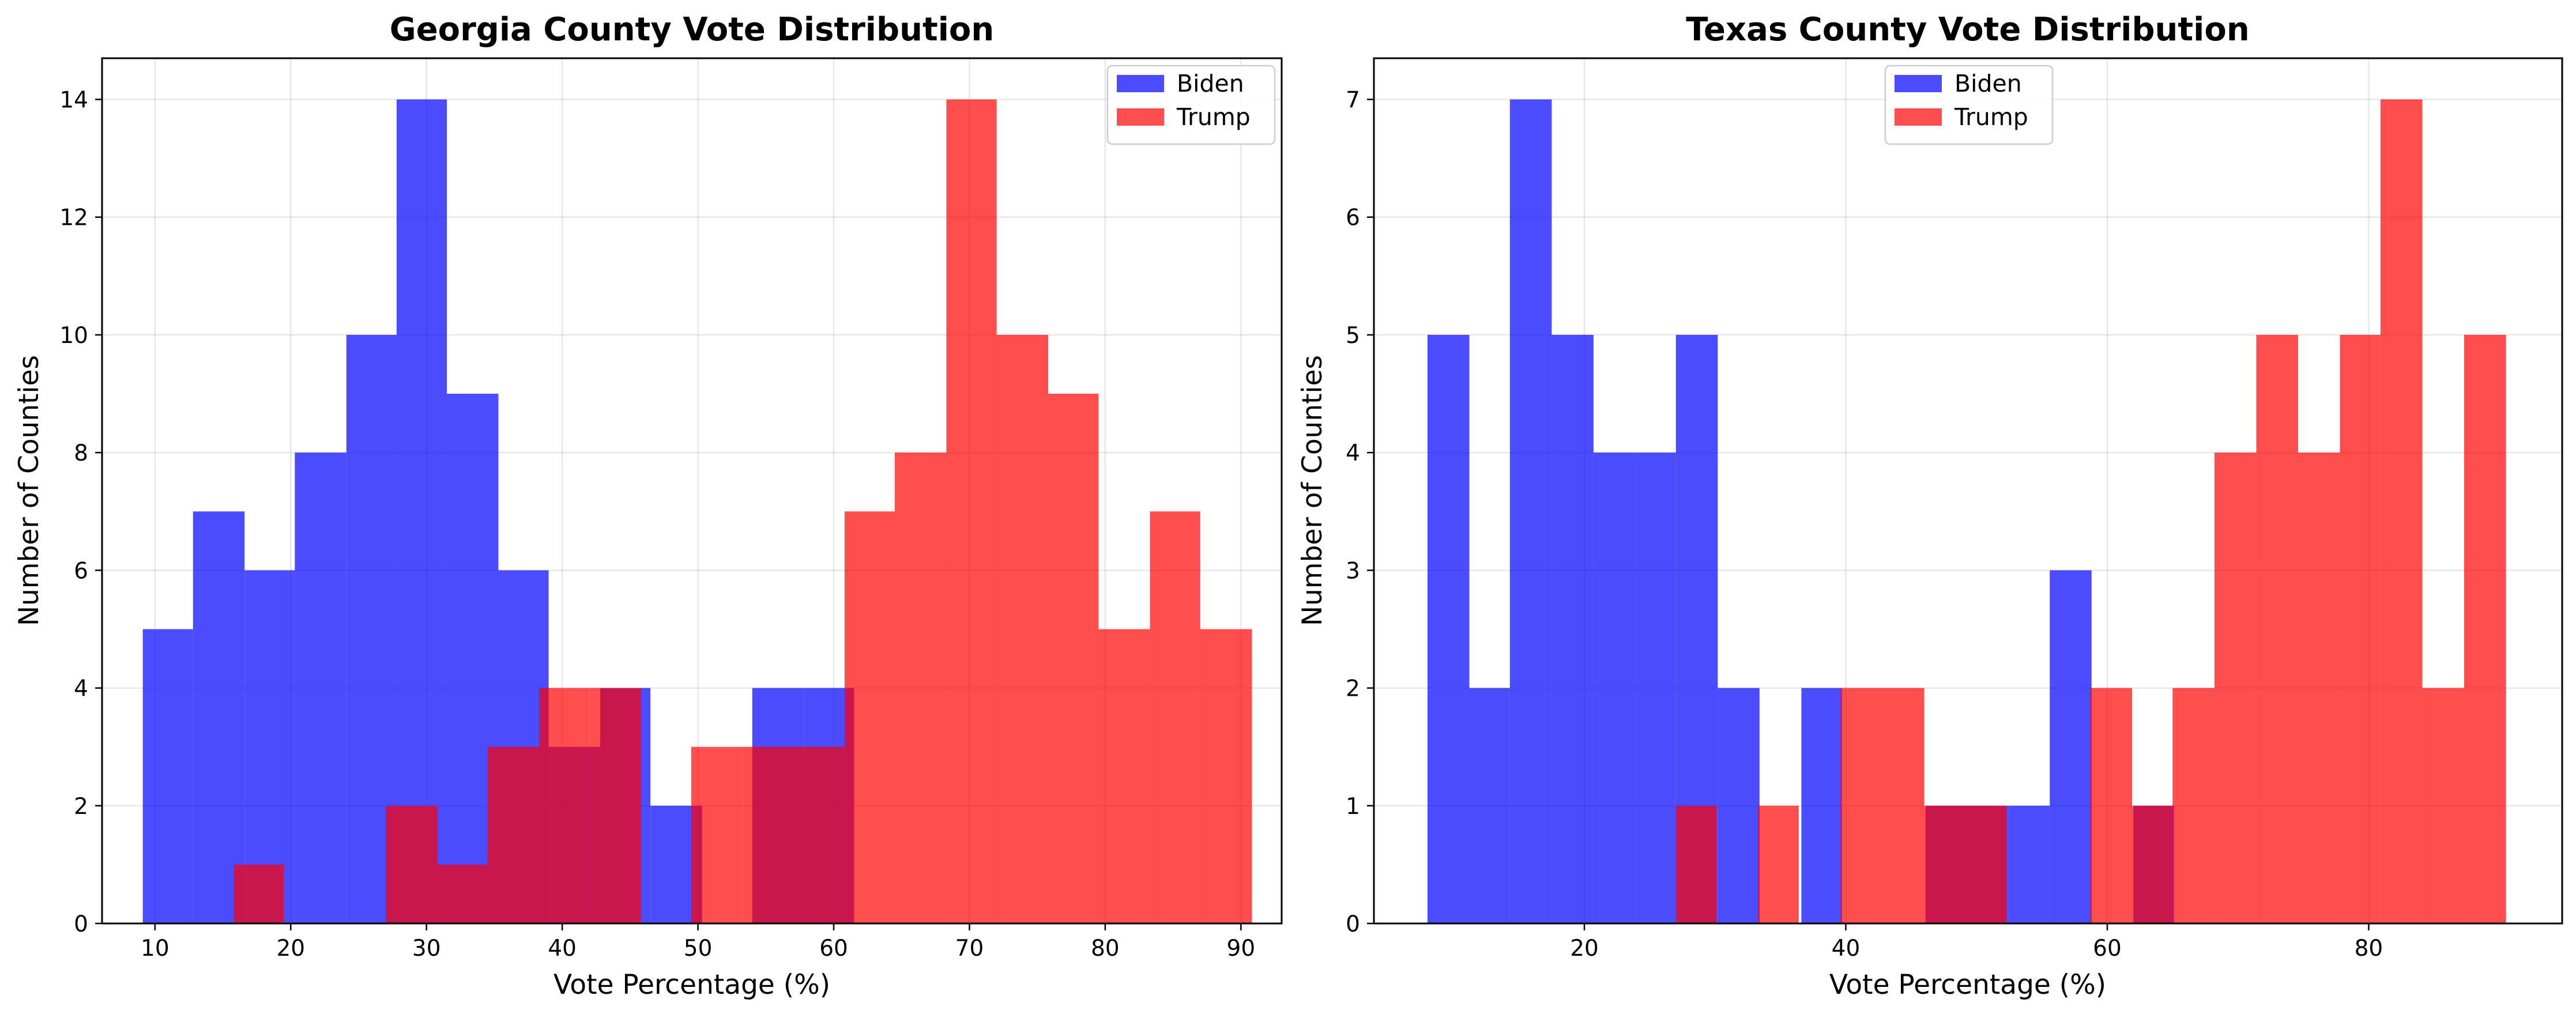  What do you see at coordinates (73, 336) in the screenshot?
I see `georgia-y-tick-label: 10` at bounding box center [73, 336].